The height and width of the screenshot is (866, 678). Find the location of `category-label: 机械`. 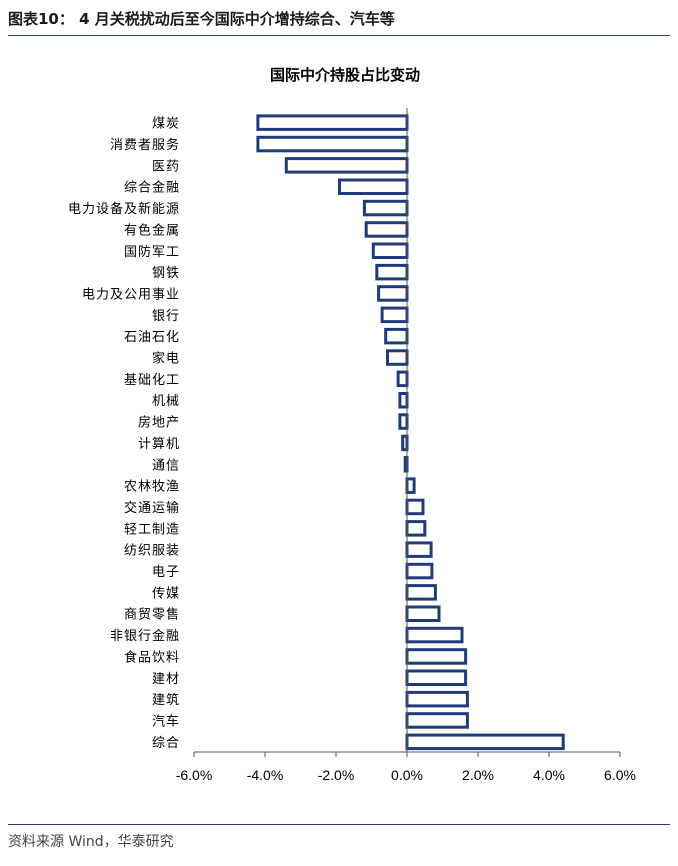

category-label: 机械 is located at coordinates (166, 401).